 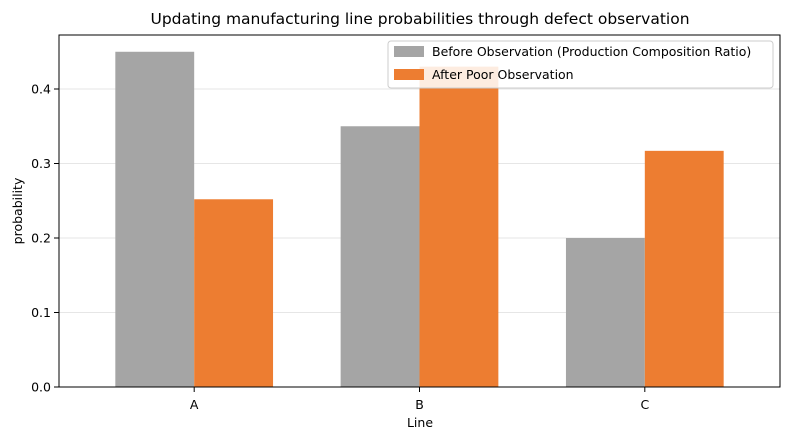 What do you see at coordinates (17, 210) in the screenshot?
I see `y-axis-label: probability` at bounding box center [17, 210].